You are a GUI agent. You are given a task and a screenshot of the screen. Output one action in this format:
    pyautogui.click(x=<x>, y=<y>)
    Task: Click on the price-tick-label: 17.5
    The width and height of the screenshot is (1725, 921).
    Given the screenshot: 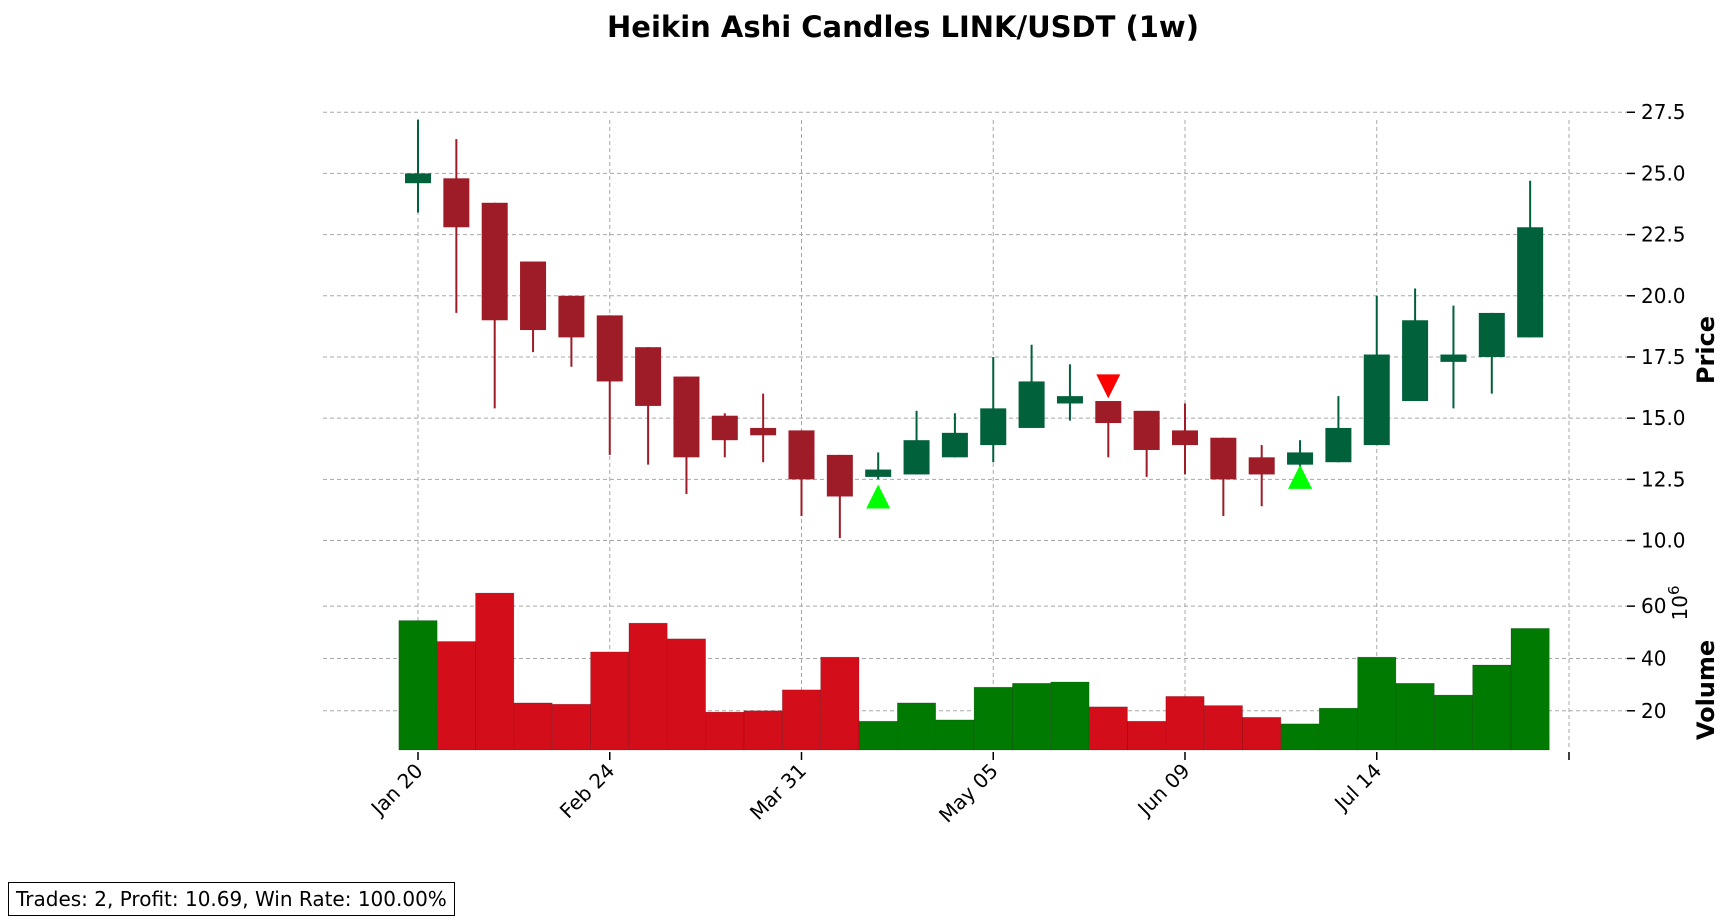 What is the action you would take?
    pyautogui.click(x=1663, y=357)
    